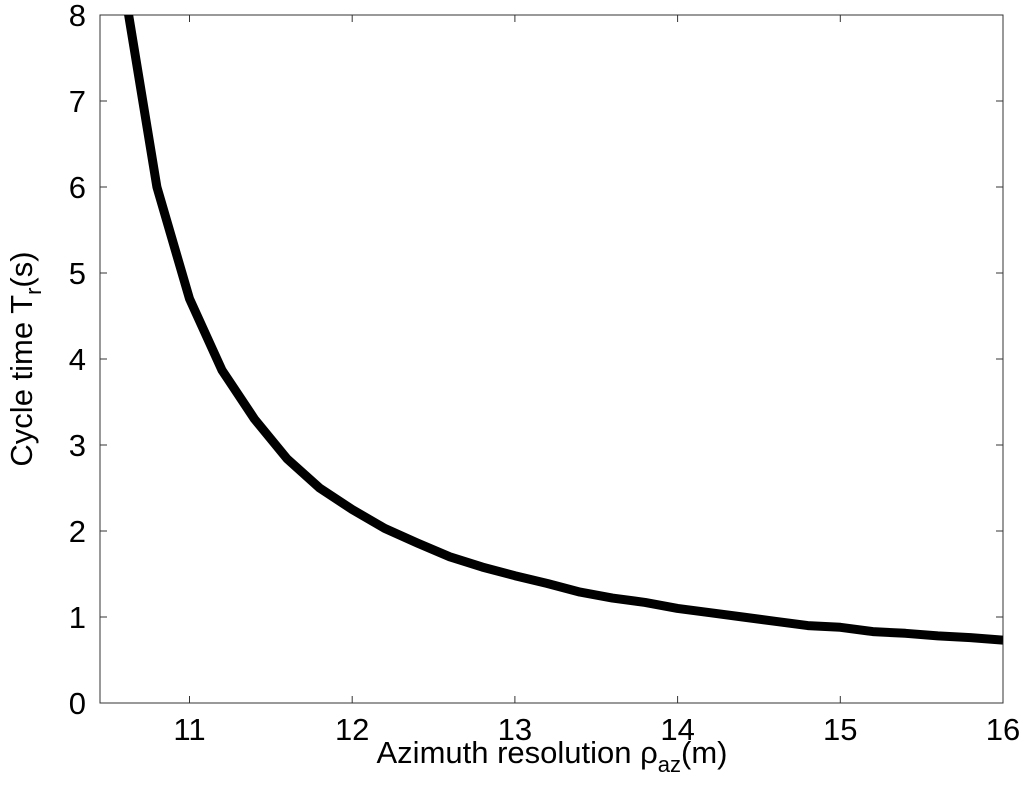 This screenshot has height=810, width=1024. I want to click on x-tick-label: 13, so click(515, 729).